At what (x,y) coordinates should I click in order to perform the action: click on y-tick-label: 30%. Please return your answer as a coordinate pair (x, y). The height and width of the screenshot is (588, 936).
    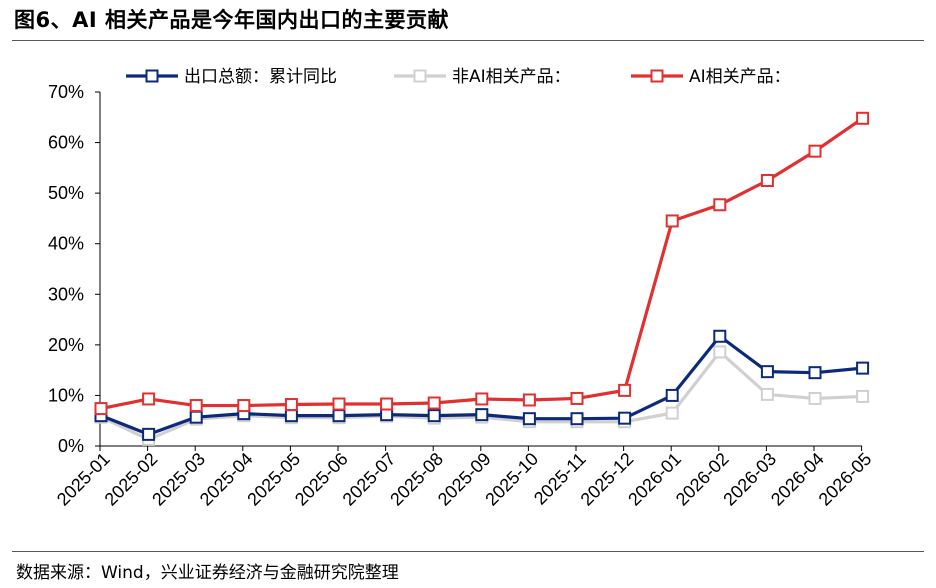
    Looking at the image, I should click on (66, 294).